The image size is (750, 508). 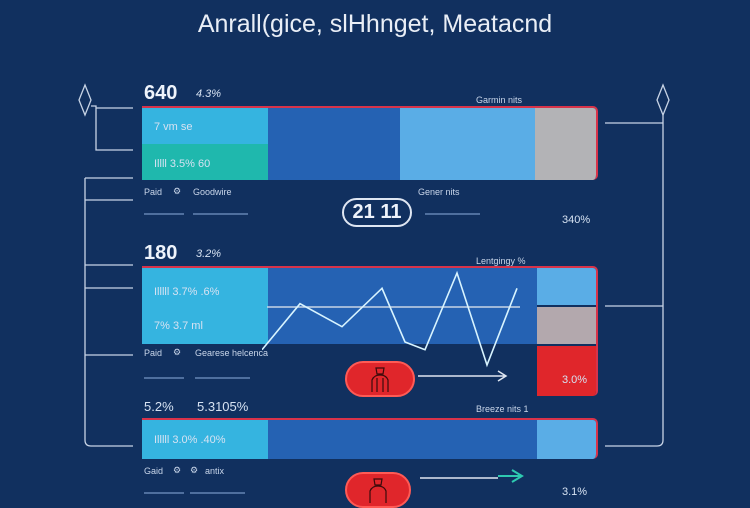 I want to click on panel1-value: 640, so click(x=161, y=93).